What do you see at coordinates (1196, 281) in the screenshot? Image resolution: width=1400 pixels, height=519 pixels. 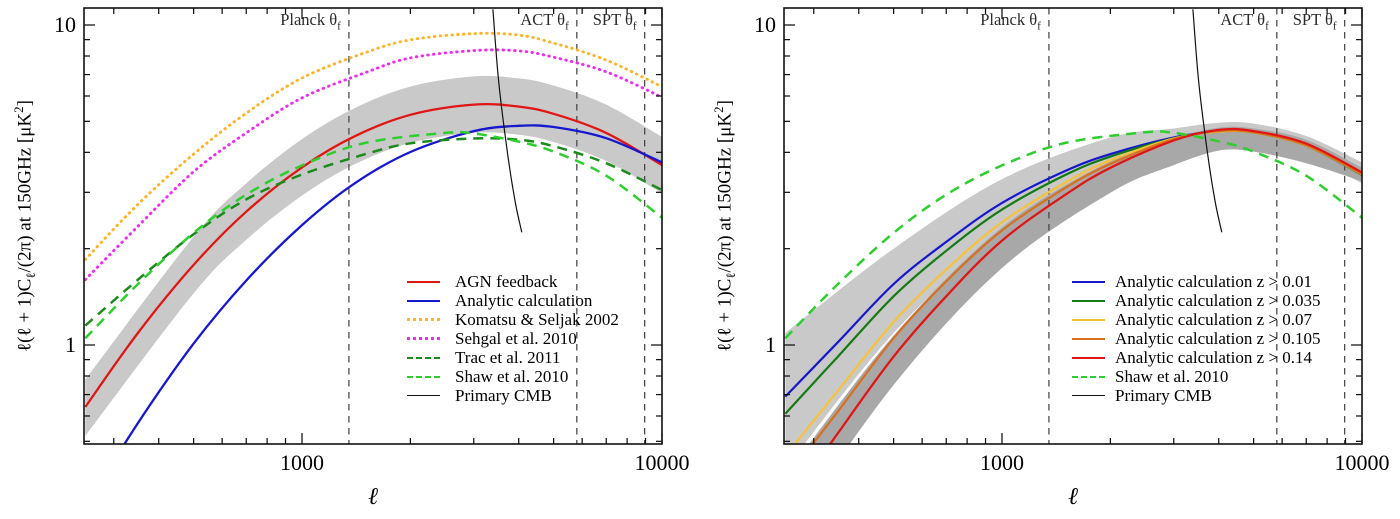 I see `legend-item: Analytic calculation z > 0.01` at bounding box center [1196, 281].